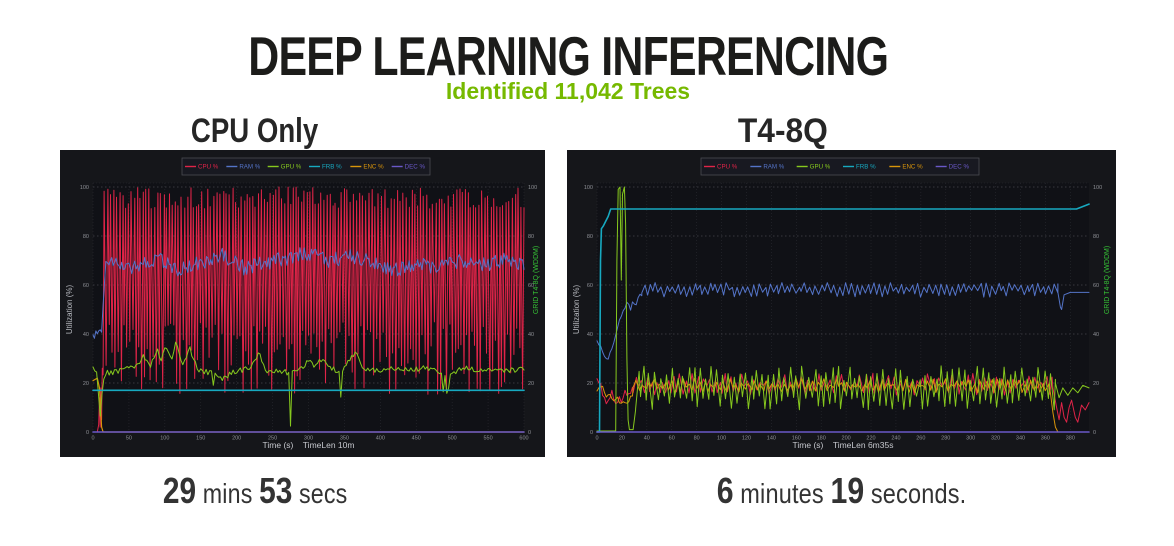 The width and height of the screenshot is (1174, 546). Describe the element at coordinates (771, 439) in the screenshot. I see `x-tick-label: 140` at that location.